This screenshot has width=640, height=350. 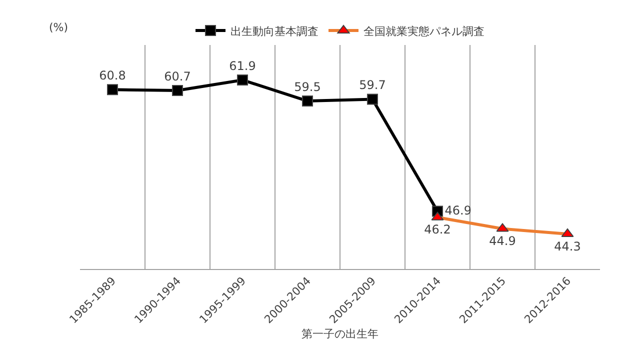 What do you see at coordinates (437, 229) in the screenshot?
I see `data-label: 46.2` at bounding box center [437, 229].